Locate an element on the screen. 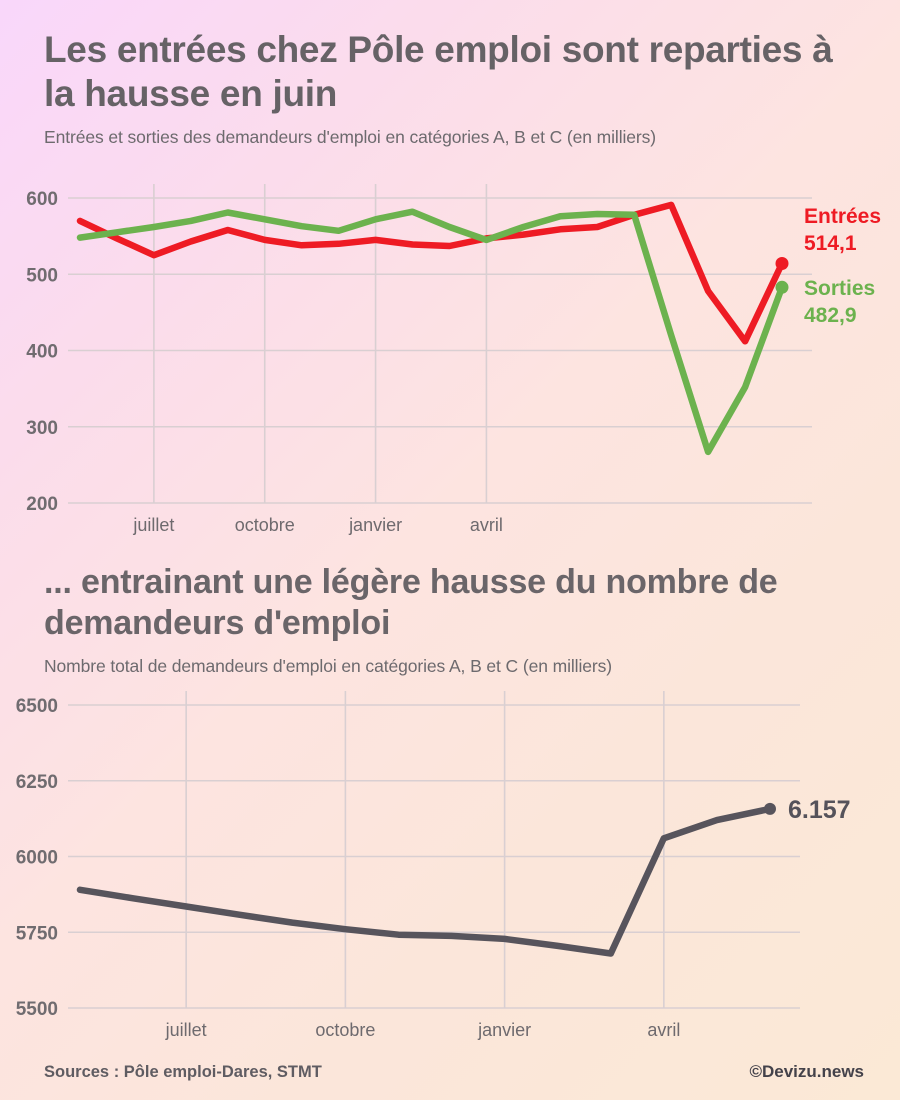 Image resolution: width=900 pixels, height=1100 pixels. chart-1-y-axis-labels: 200 300 400 500 600 is located at coordinates (42, 352).